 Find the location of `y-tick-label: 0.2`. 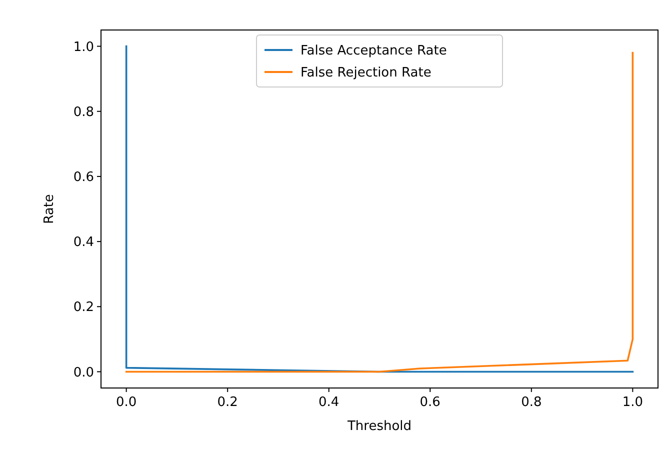

y-tick-label: 0.2 is located at coordinates (83, 308).